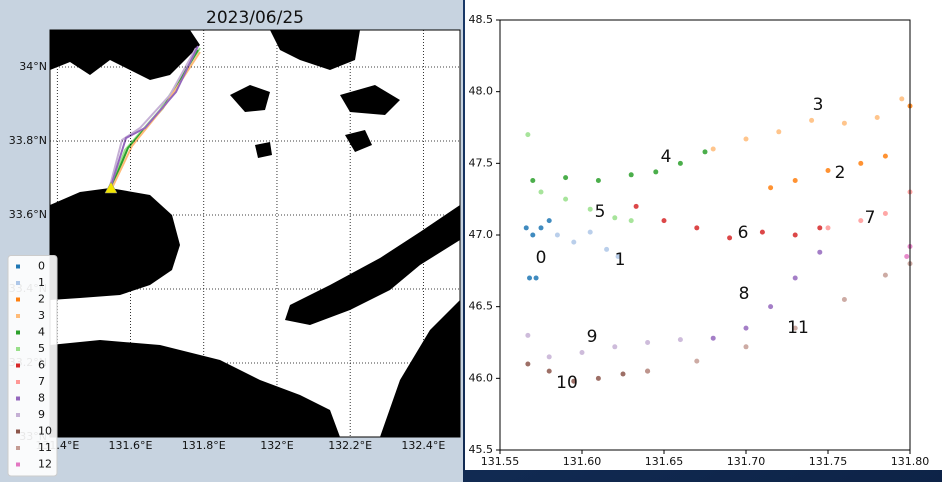 Image resolution: width=942 pixels, height=482 pixels. I want to click on annotation: 4, so click(666, 157).